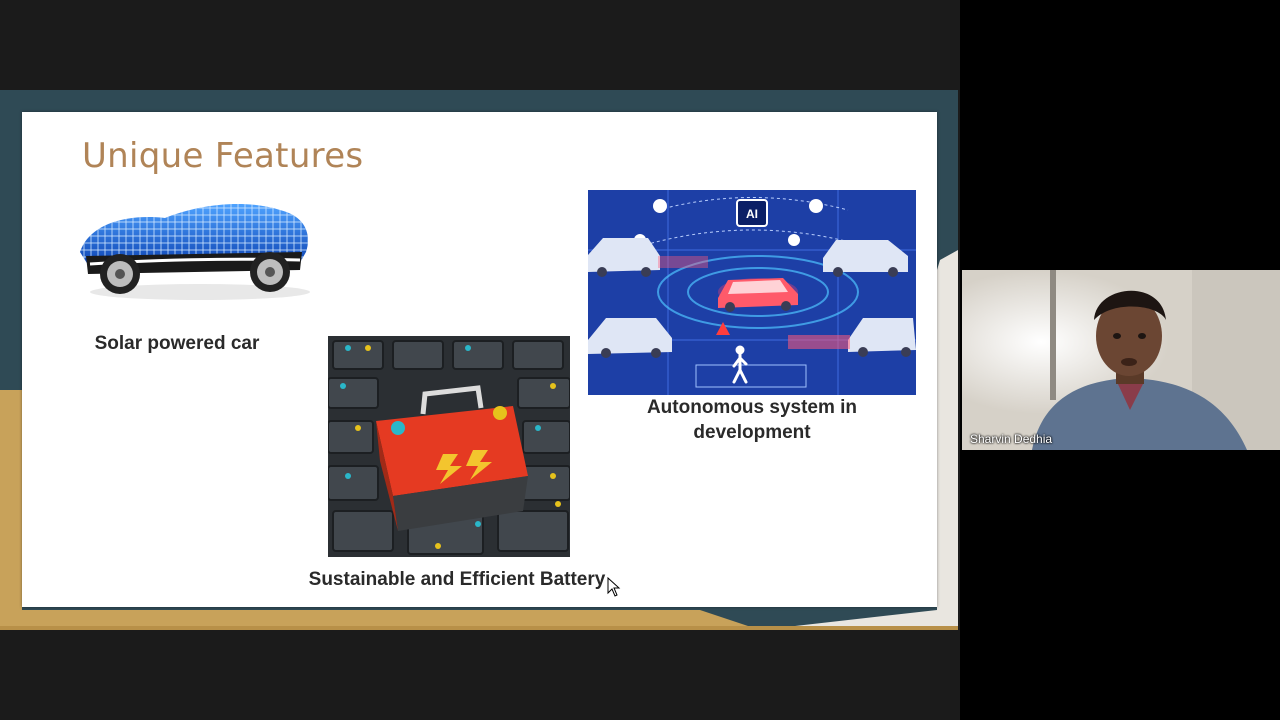  I want to click on battery-caption: Sustainable and Efficient Battery, so click(457, 579).